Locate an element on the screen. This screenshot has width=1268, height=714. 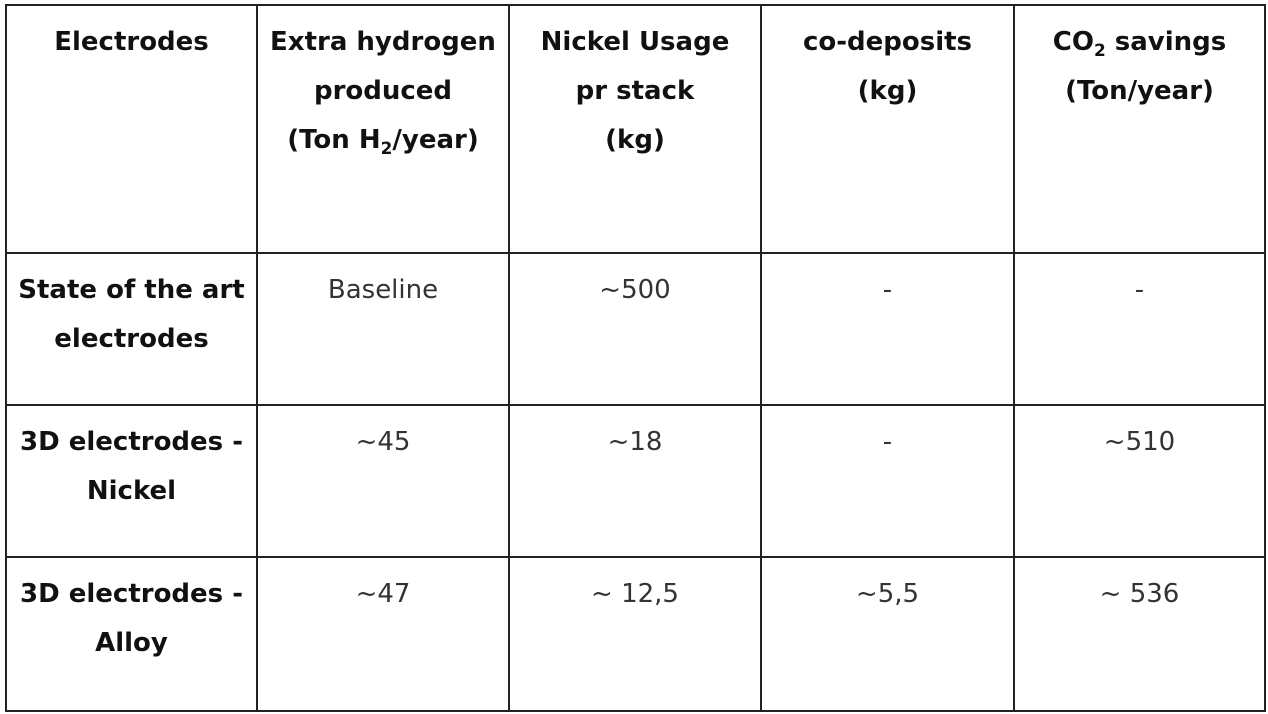
cell-nickel-usage: ~500 is located at coordinates (635, 329).